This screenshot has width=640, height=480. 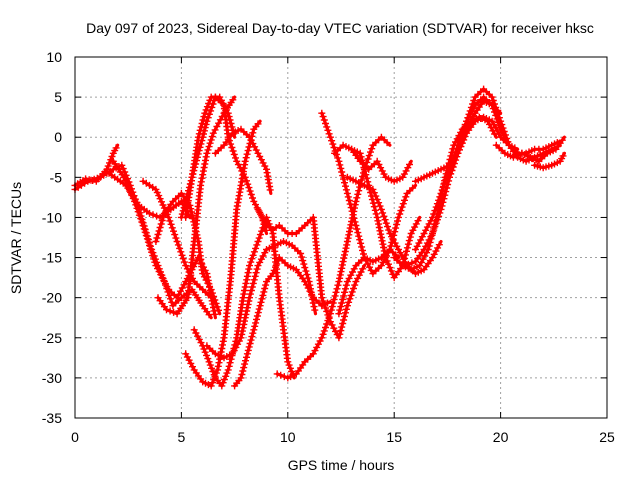 What do you see at coordinates (58, 97) in the screenshot?
I see `y-tick-label: 5` at bounding box center [58, 97].